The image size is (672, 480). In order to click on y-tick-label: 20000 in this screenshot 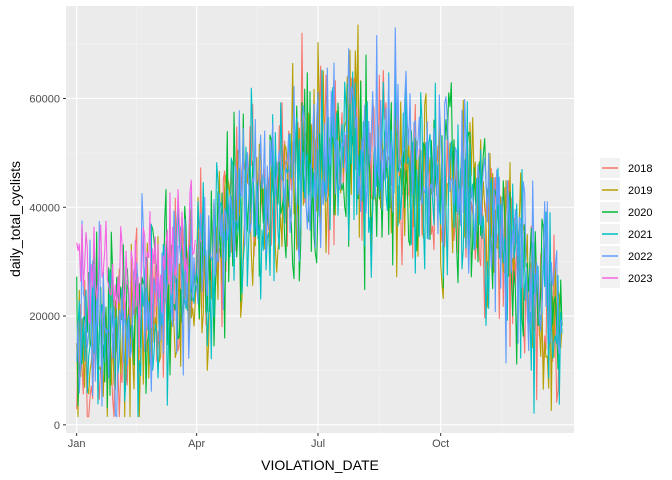, I will do `click(44, 317)`.